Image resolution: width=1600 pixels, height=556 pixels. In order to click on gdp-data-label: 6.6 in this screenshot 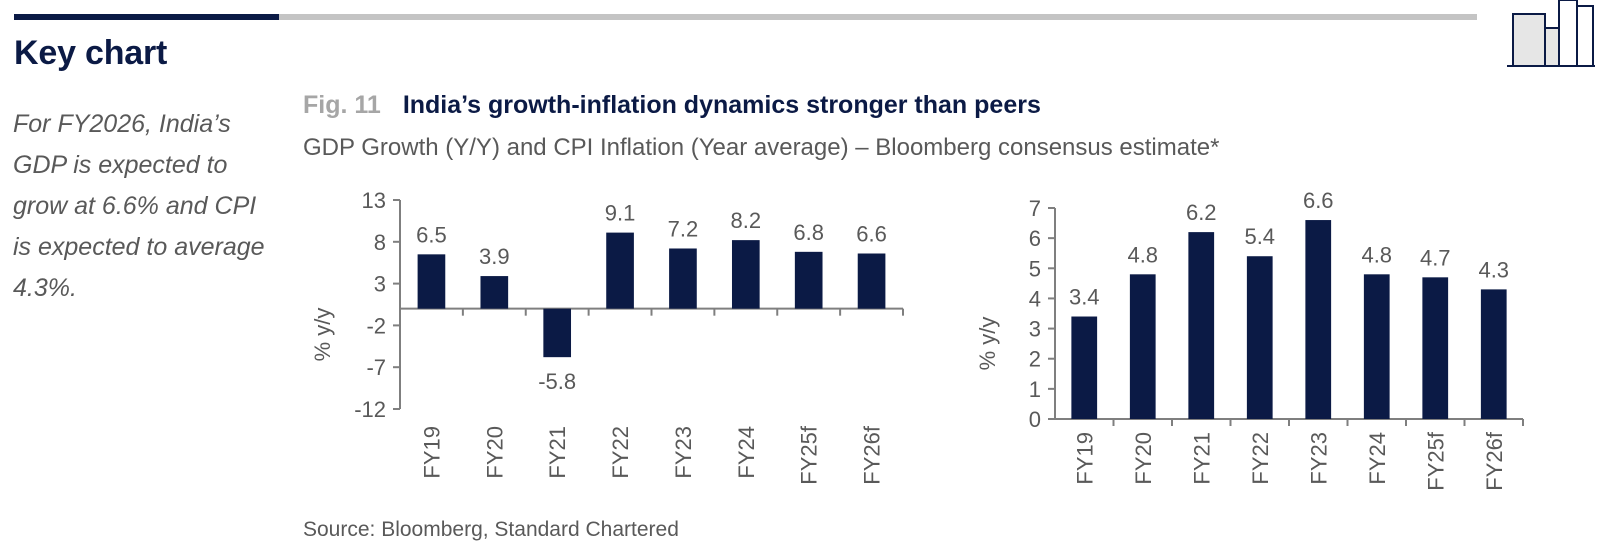, I will do `click(871, 234)`.